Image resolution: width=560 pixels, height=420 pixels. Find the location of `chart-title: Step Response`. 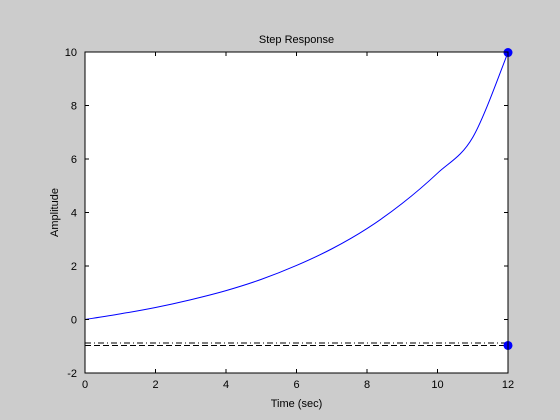

chart-title: Step Response is located at coordinates (296, 40).